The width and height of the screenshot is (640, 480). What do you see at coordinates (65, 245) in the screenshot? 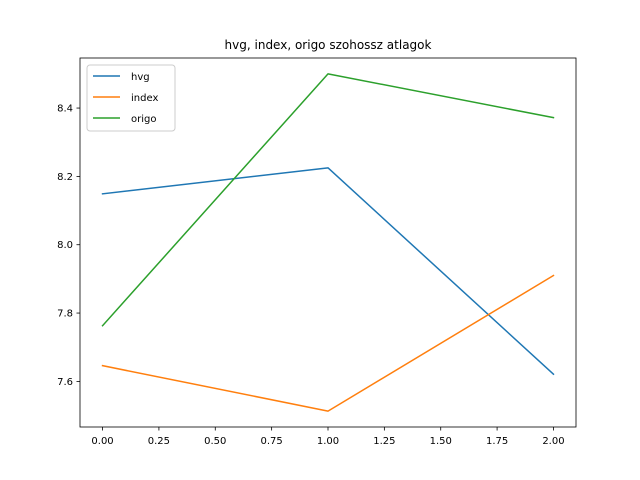
I see `y-tick-label: 8.0` at bounding box center [65, 245].